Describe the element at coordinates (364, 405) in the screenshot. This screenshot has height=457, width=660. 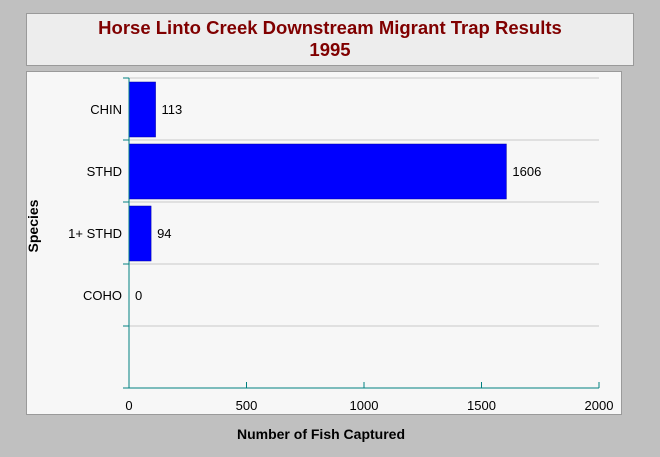
I see `x-tick-label: 1000` at that location.